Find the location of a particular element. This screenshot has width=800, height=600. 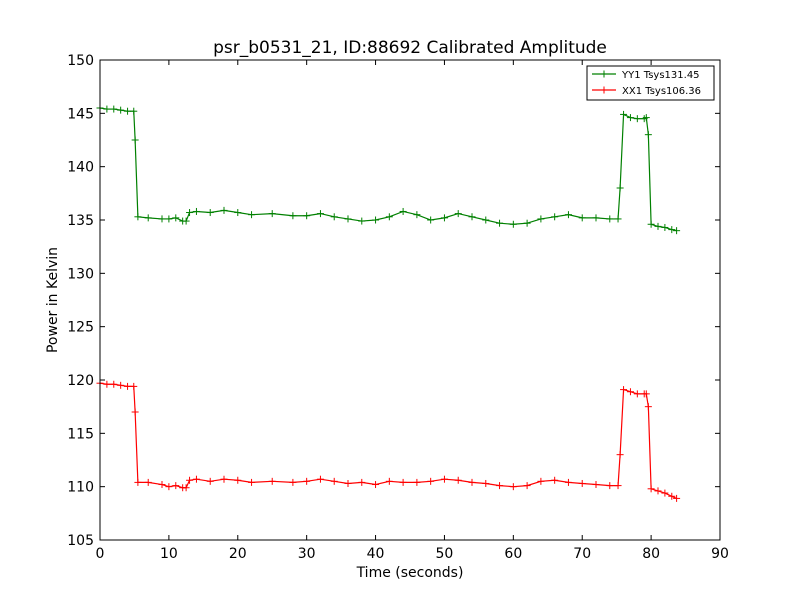

x-tick-label: 60 is located at coordinates (513, 554).